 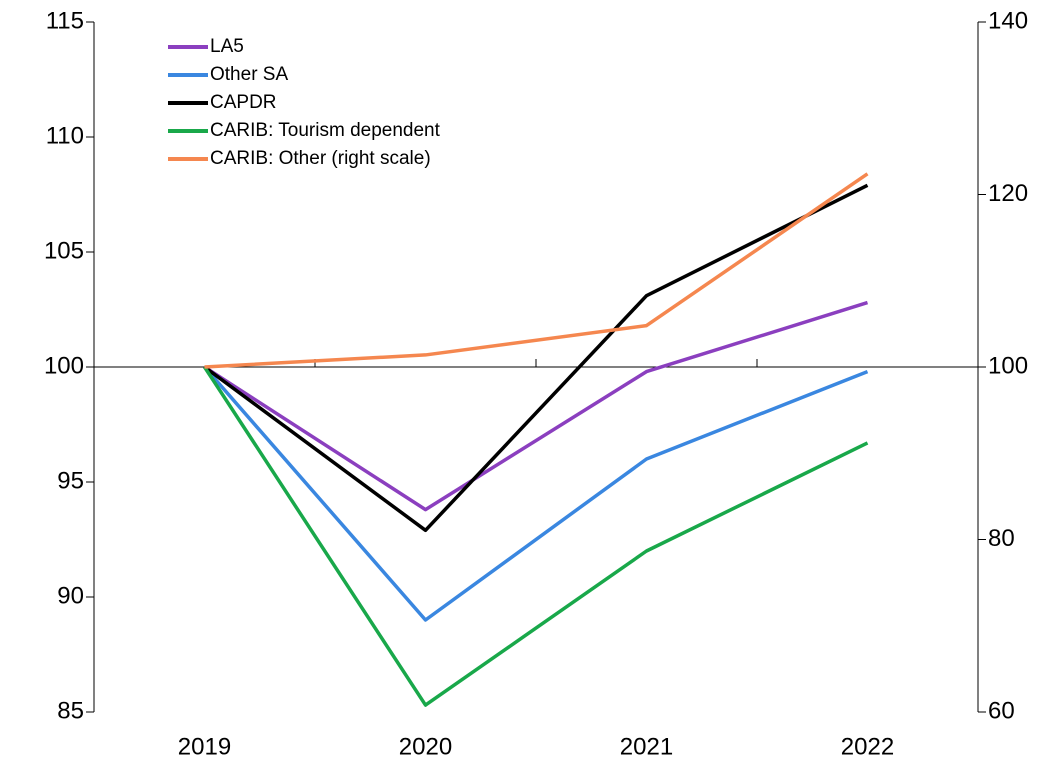 What do you see at coordinates (204, 746) in the screenshot?
I see `x-tick-label: 2019` at bounding box center [204, 746].